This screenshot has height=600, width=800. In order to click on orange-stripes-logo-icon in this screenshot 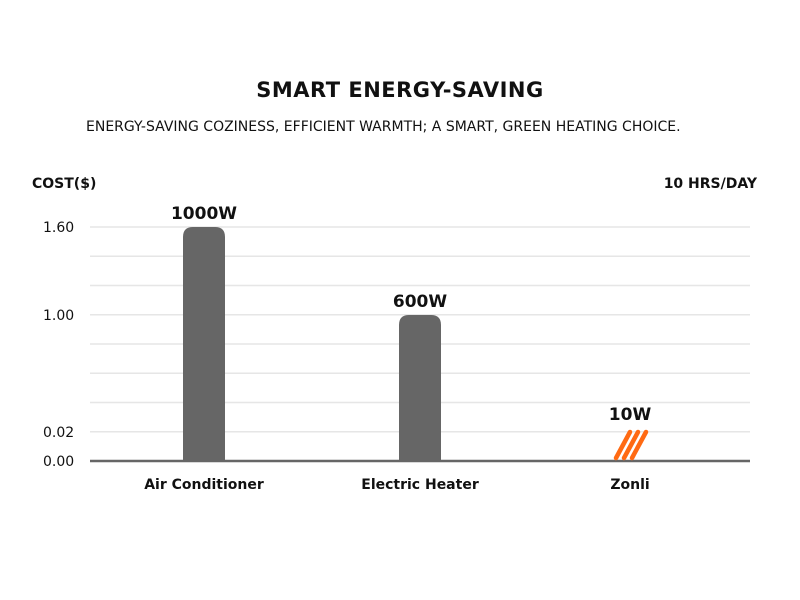, I will do `click(631, 445)`.